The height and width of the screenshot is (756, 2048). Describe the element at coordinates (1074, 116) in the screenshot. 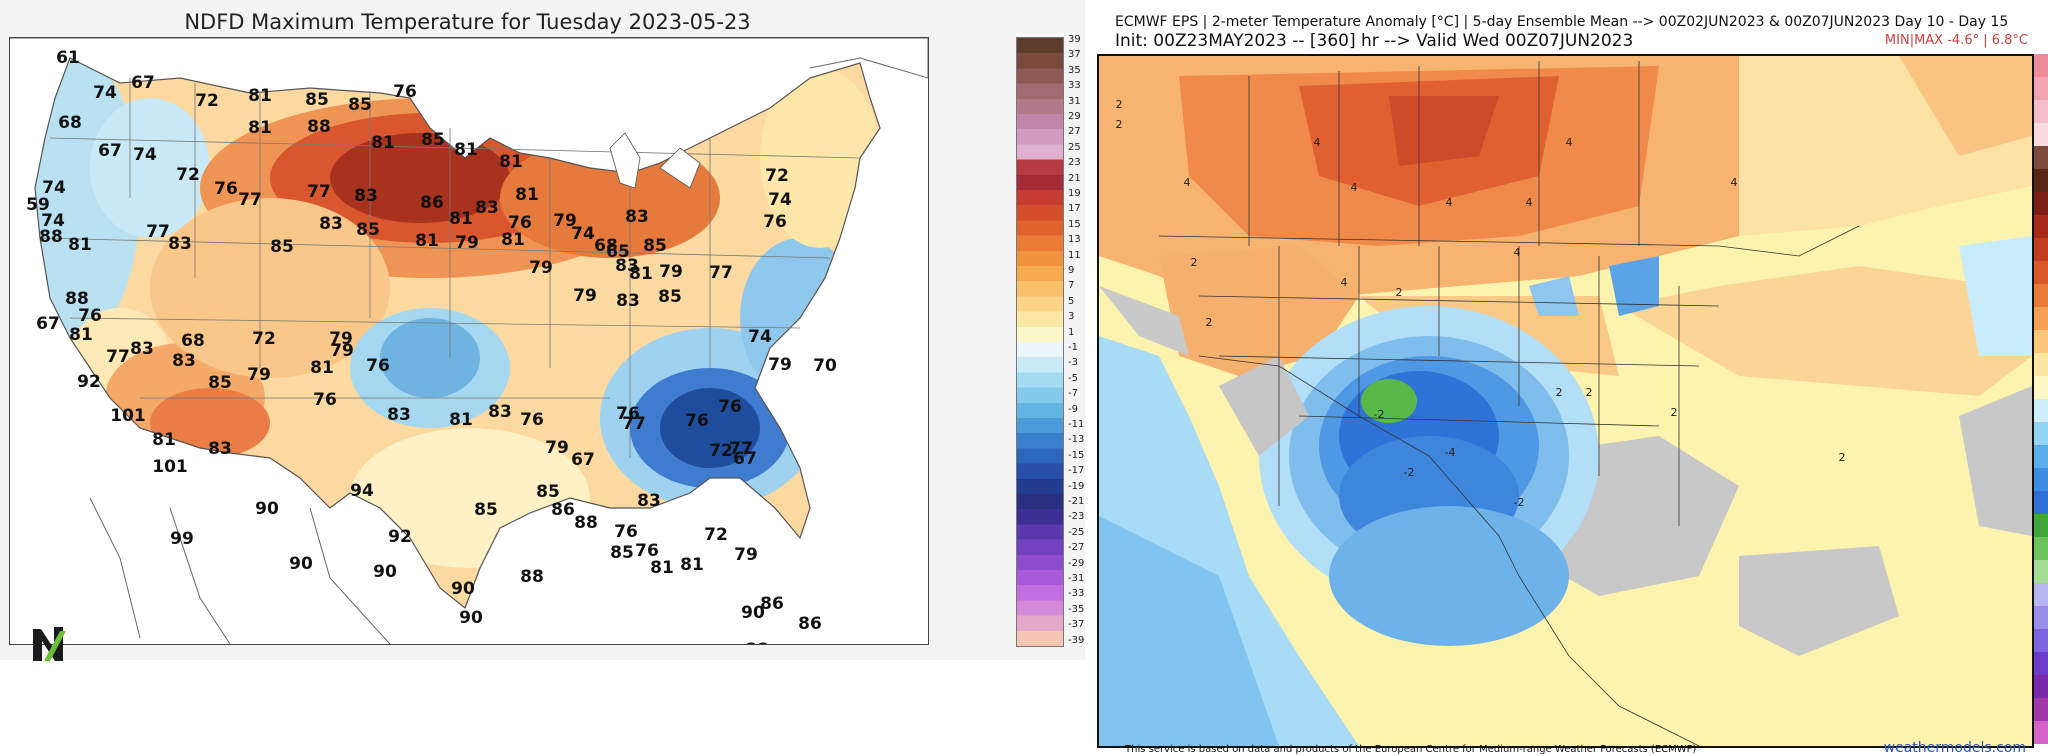

I see `scale-tick: 29` at that location.